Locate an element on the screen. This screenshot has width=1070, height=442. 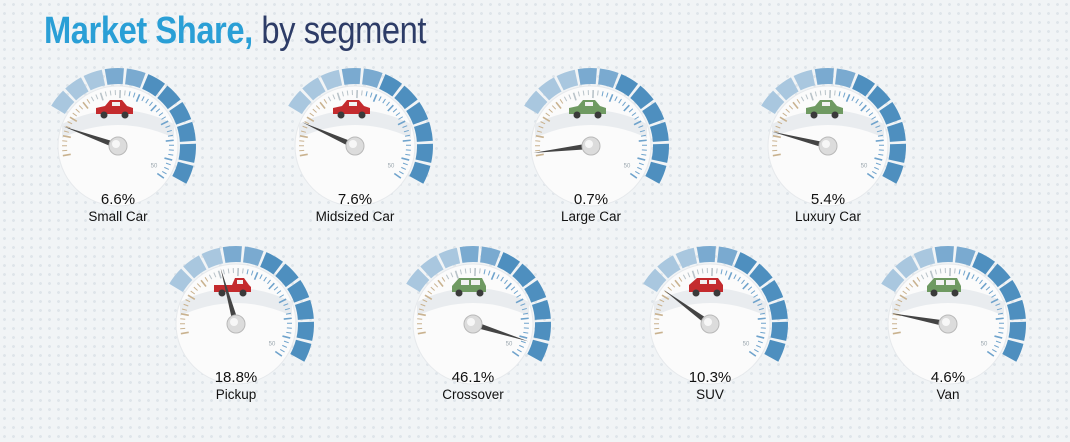
gauge-value: 6.6% is located at coordinates (118, 199).